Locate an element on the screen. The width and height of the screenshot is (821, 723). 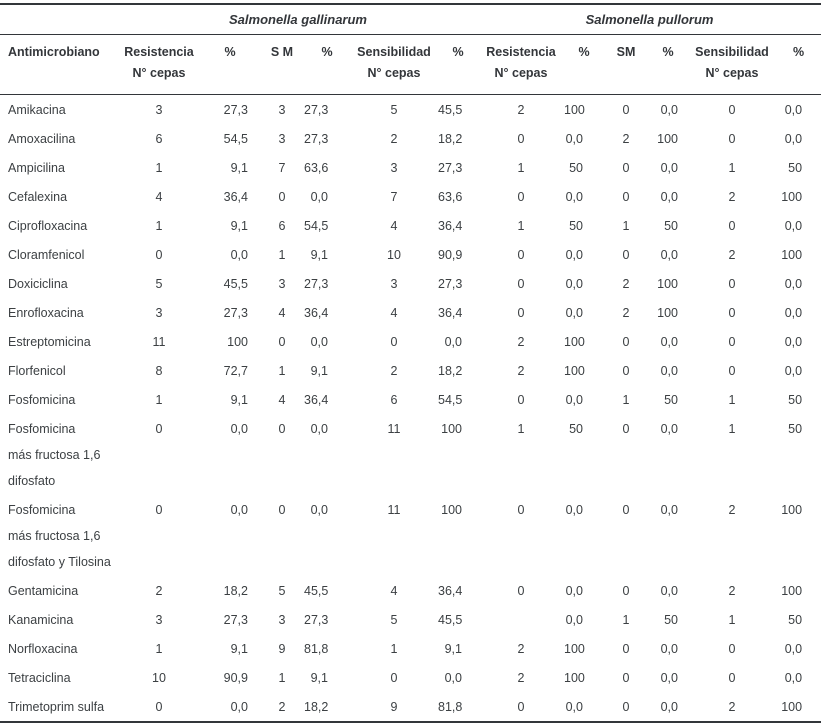
species-header-spacer is located at coordinates (59, 19).